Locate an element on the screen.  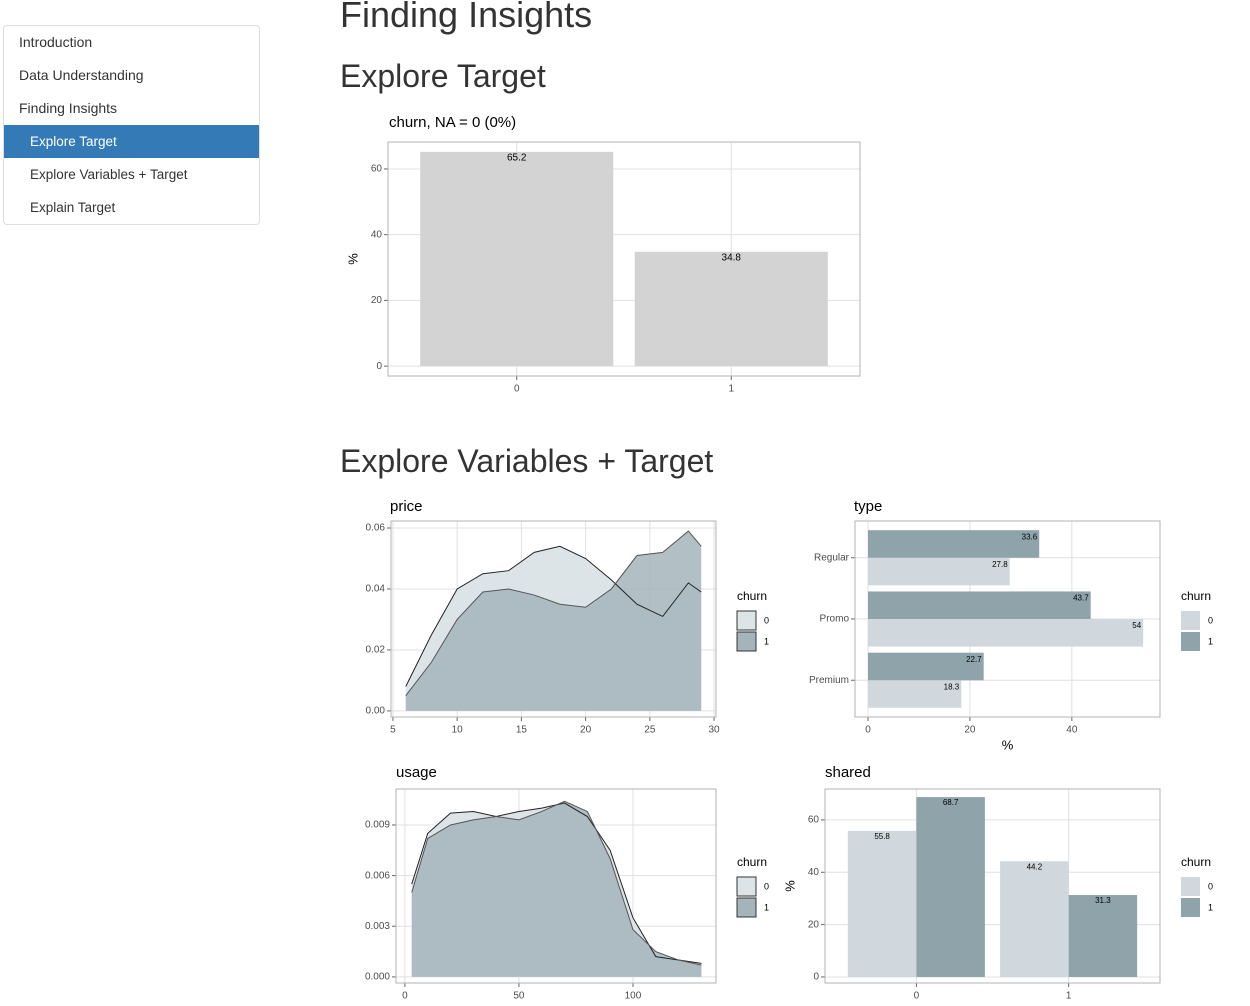
data-label: 34.8 is located at coordinates (732, 257).